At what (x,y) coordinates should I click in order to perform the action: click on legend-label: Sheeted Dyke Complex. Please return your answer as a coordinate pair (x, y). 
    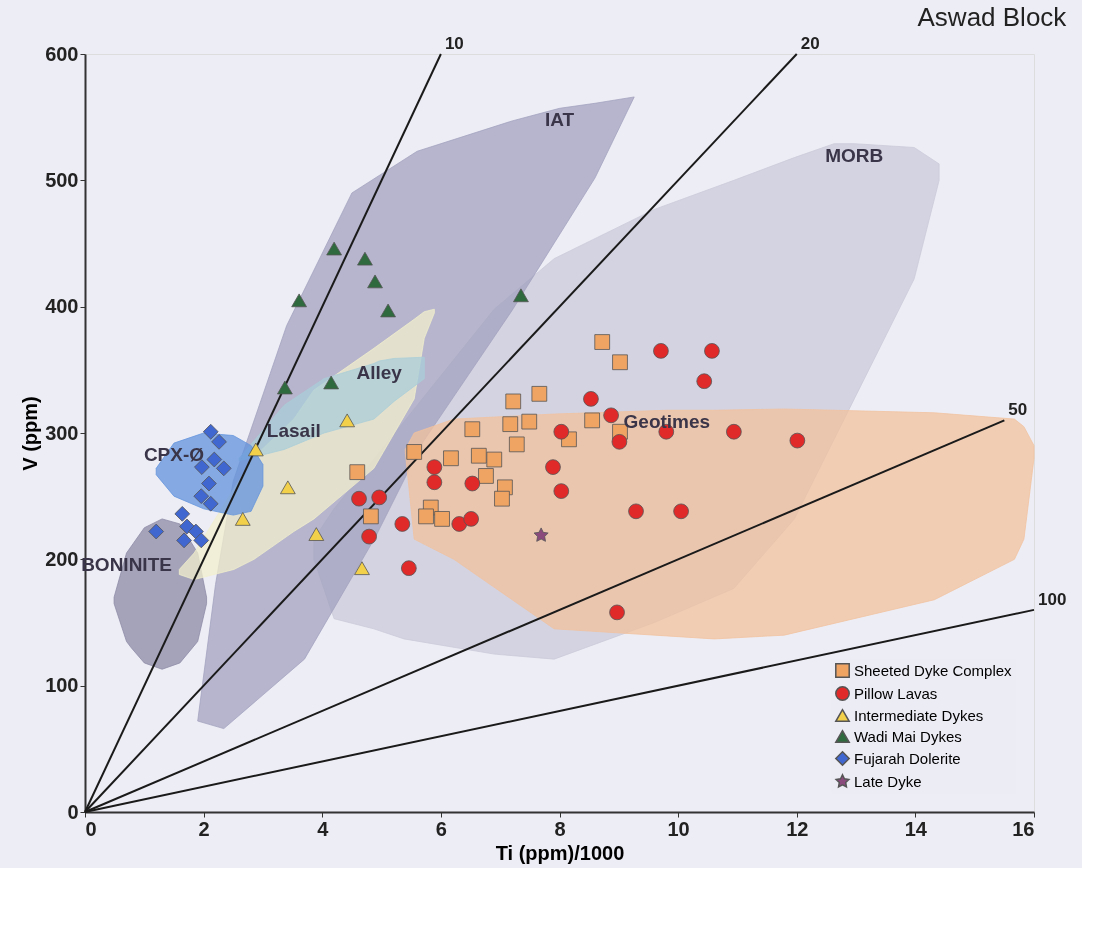
    Looking at the image, I should click on (933, 670).